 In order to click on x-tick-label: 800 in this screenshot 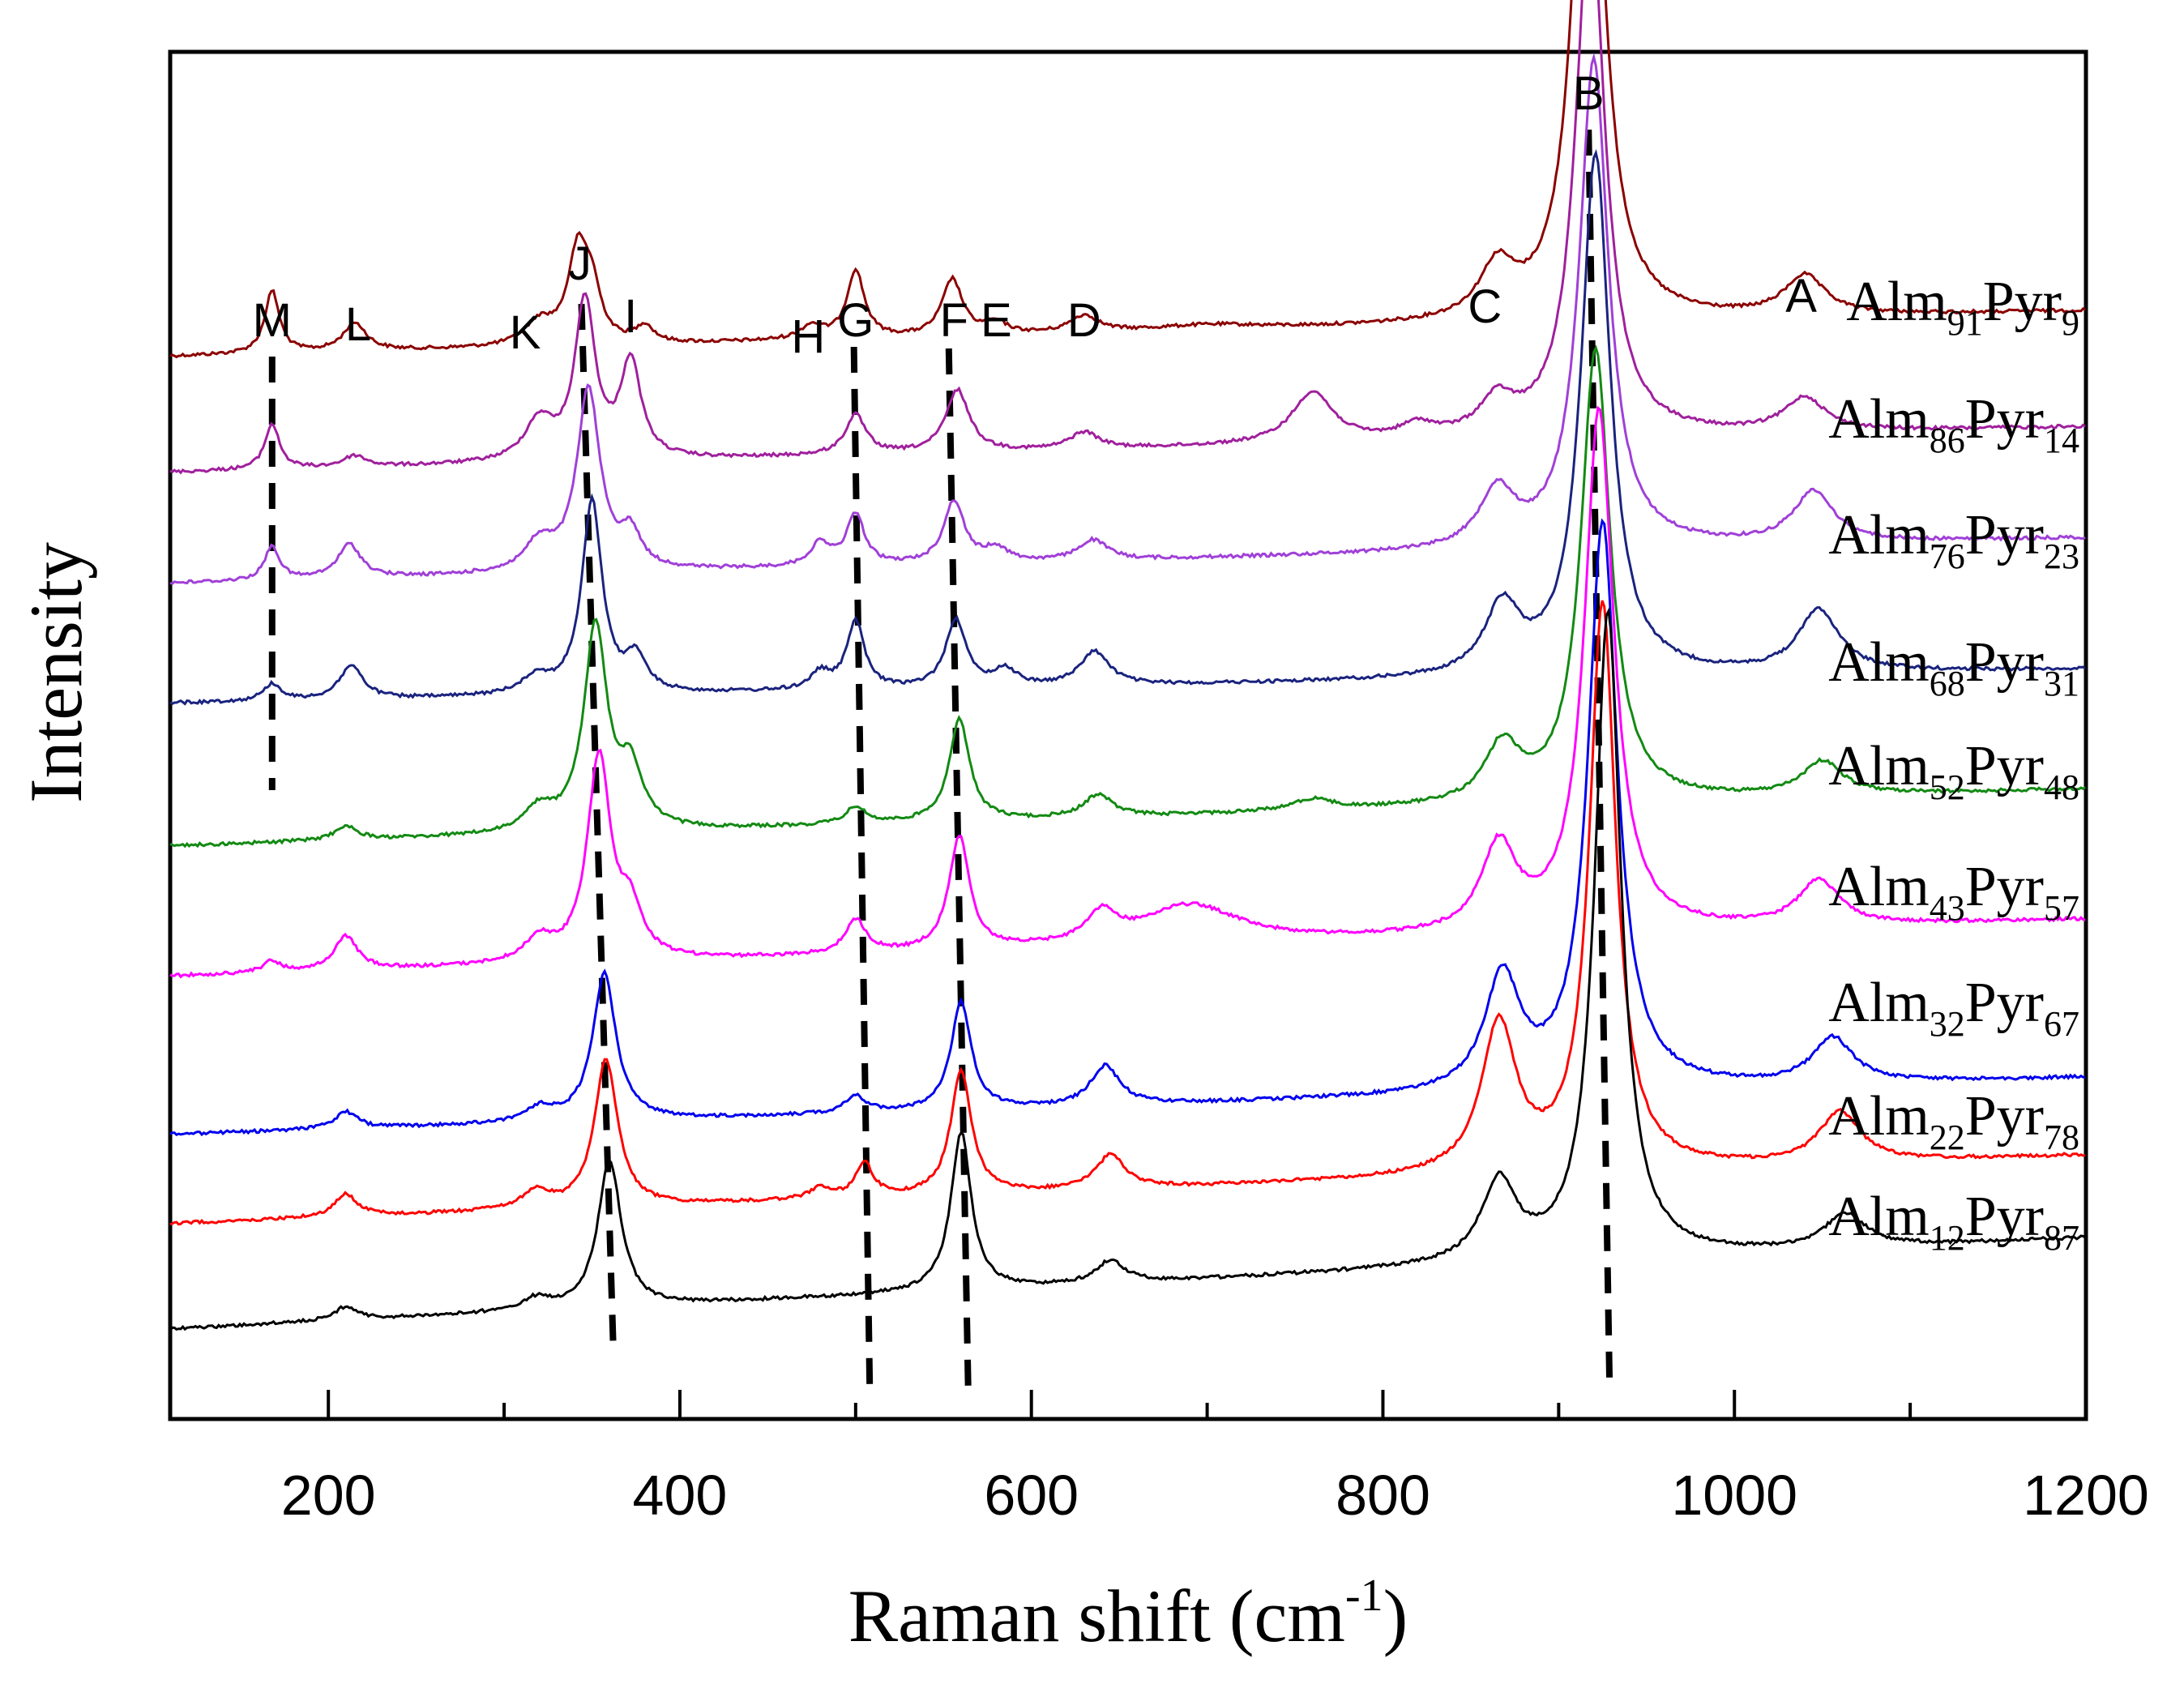, I will do `click(1383, 1495)`.